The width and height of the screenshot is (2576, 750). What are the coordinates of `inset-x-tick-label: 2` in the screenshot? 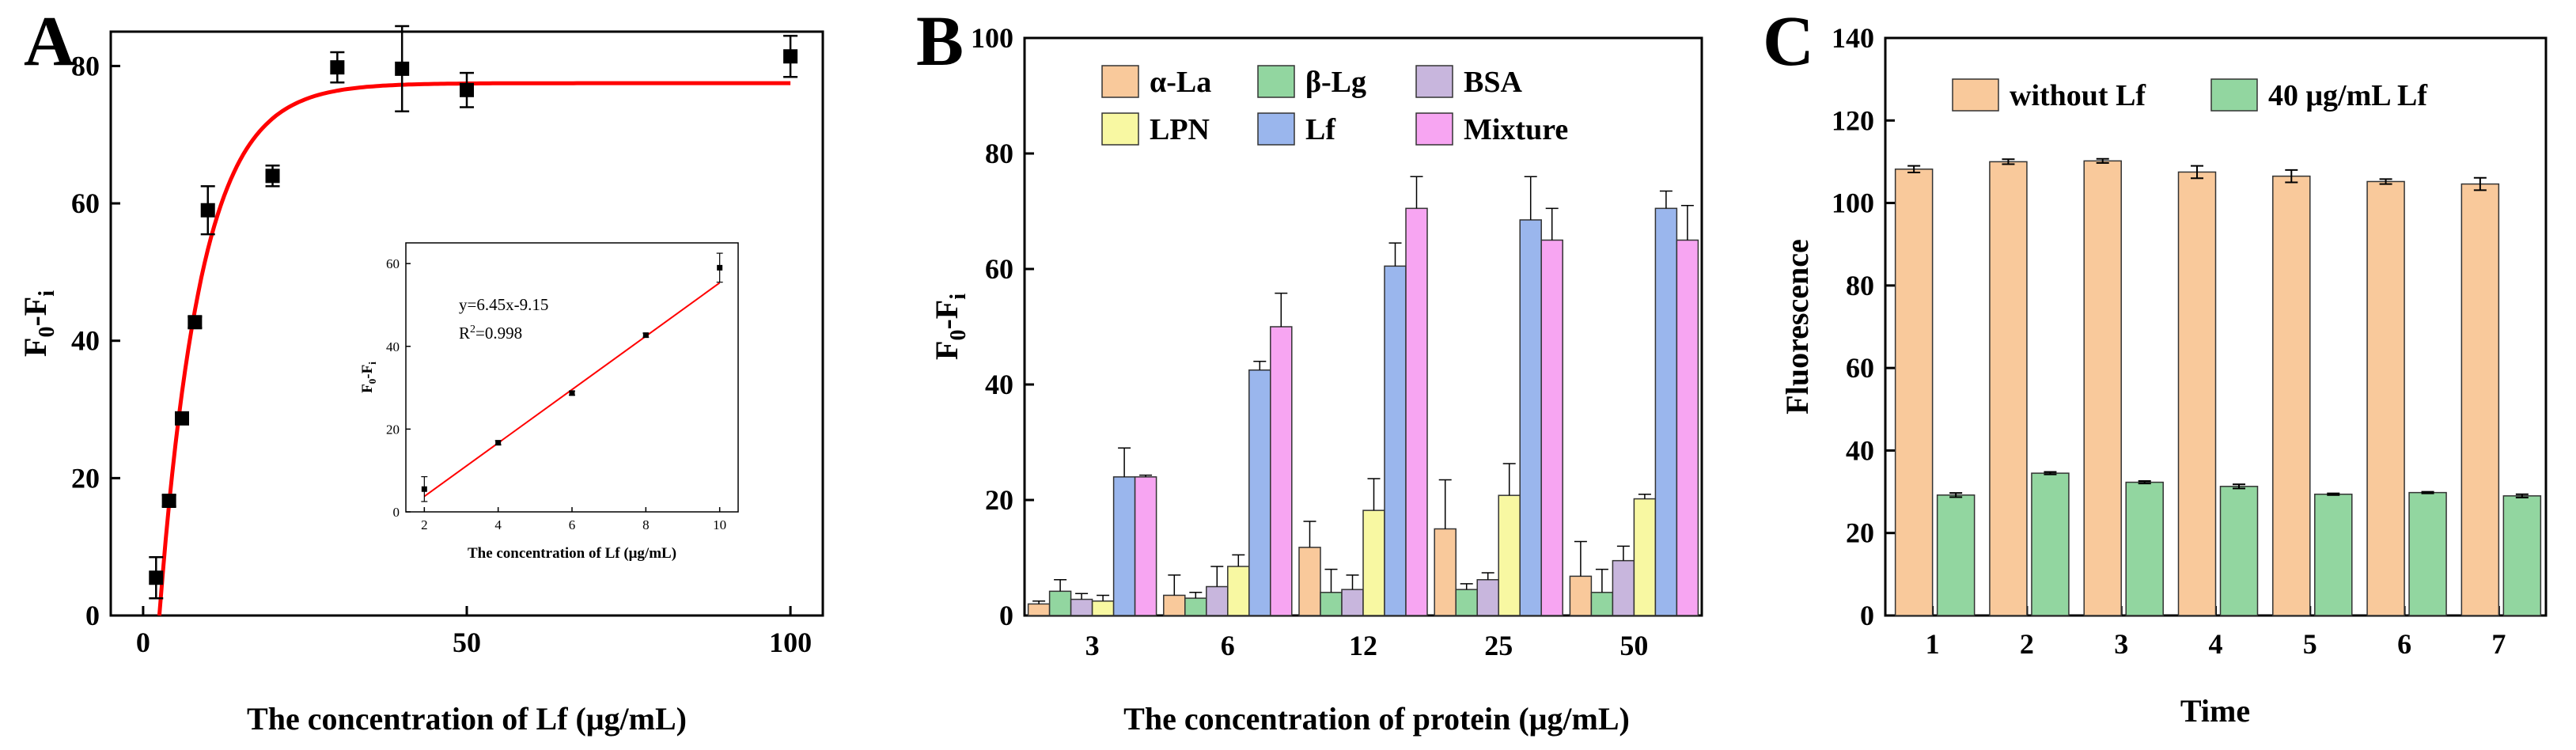 It's located at (424, 524).